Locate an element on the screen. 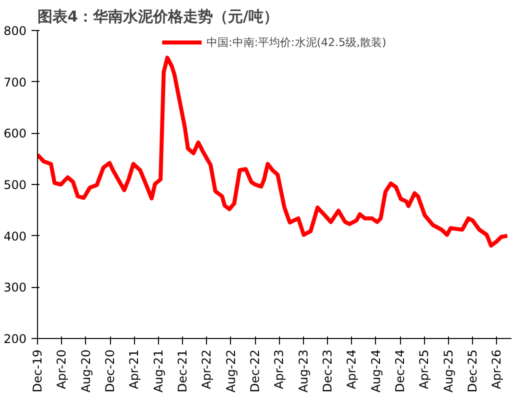 The image size is (516, 395). y-tick-label: 200 is located at coordinates (15, 339).